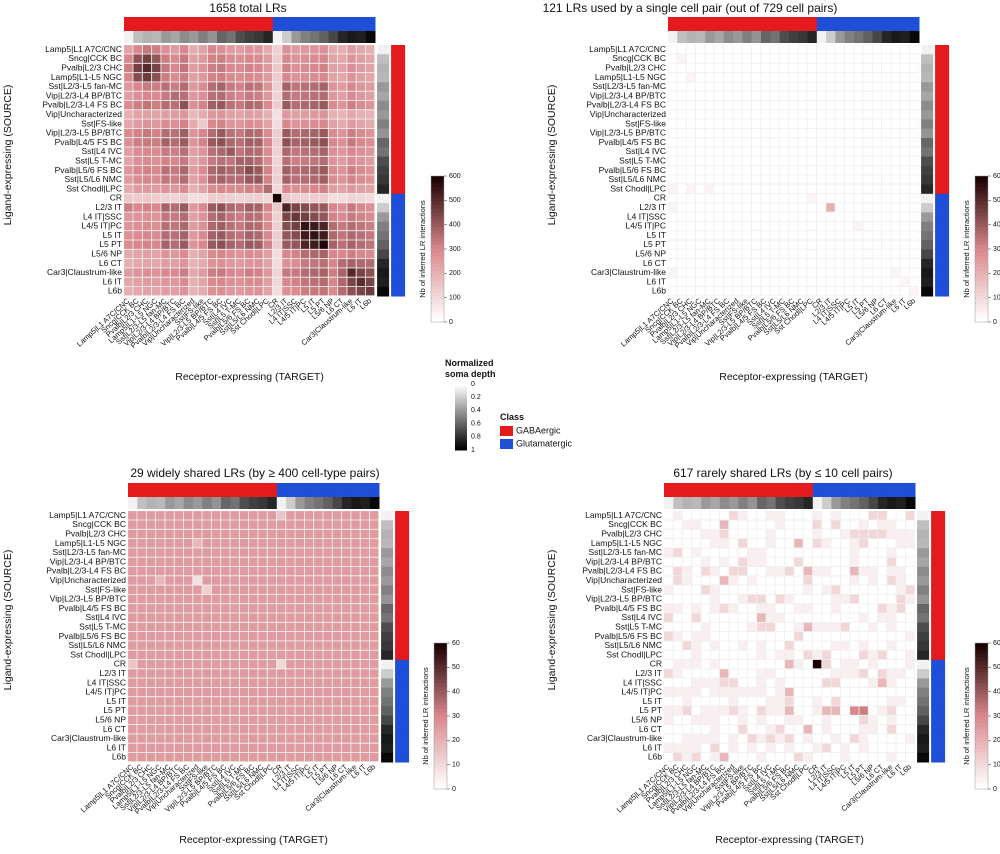 Image resolution: width=1000 pixels, height=854 pixels. I want to click on class-legend-label: GABAergic, so click(538, 430).